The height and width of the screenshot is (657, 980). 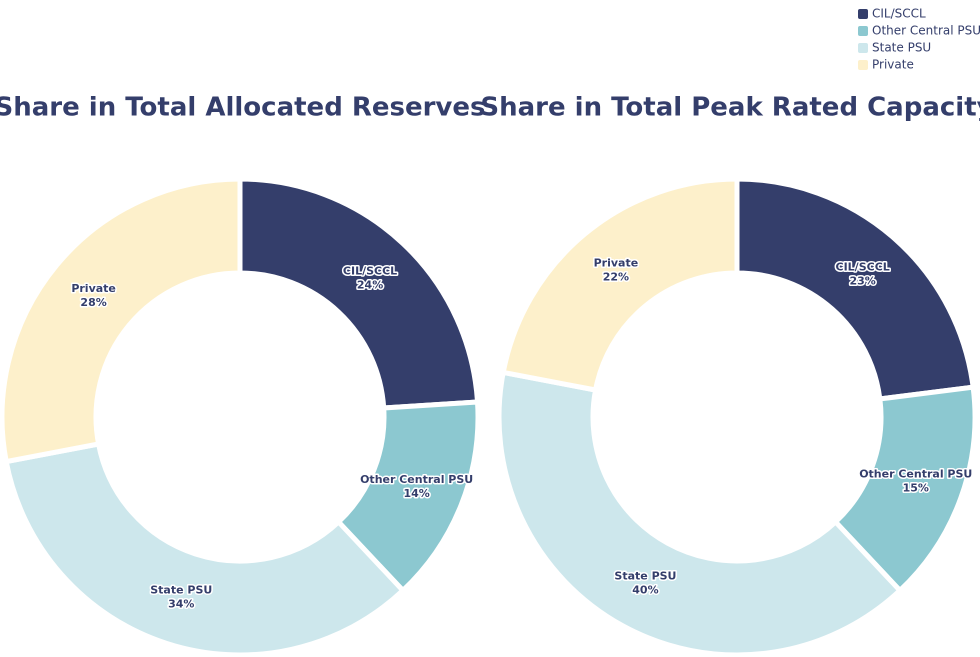 I want to click on legend-label: Private, so click(x=893, y=65).